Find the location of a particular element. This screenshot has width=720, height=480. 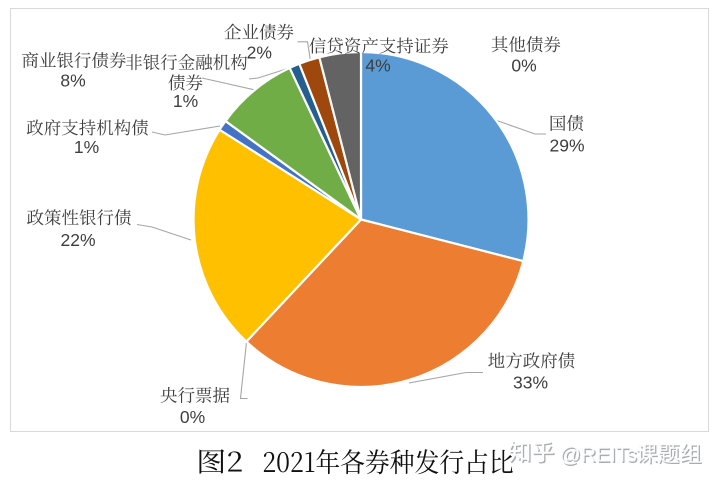

svg-text: 22% is located at coordinates (77, 240).